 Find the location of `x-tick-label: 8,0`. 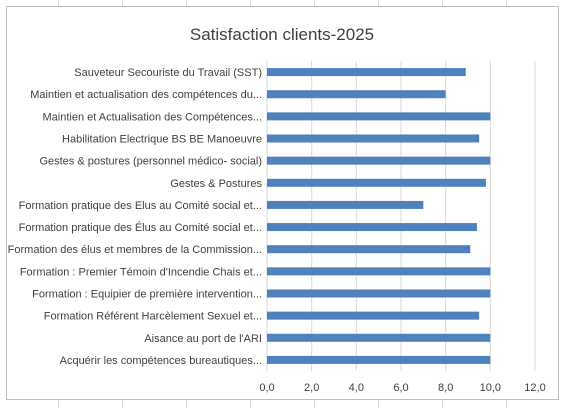

x-tick-label: 8,0 is located at coordinates (445, 388).